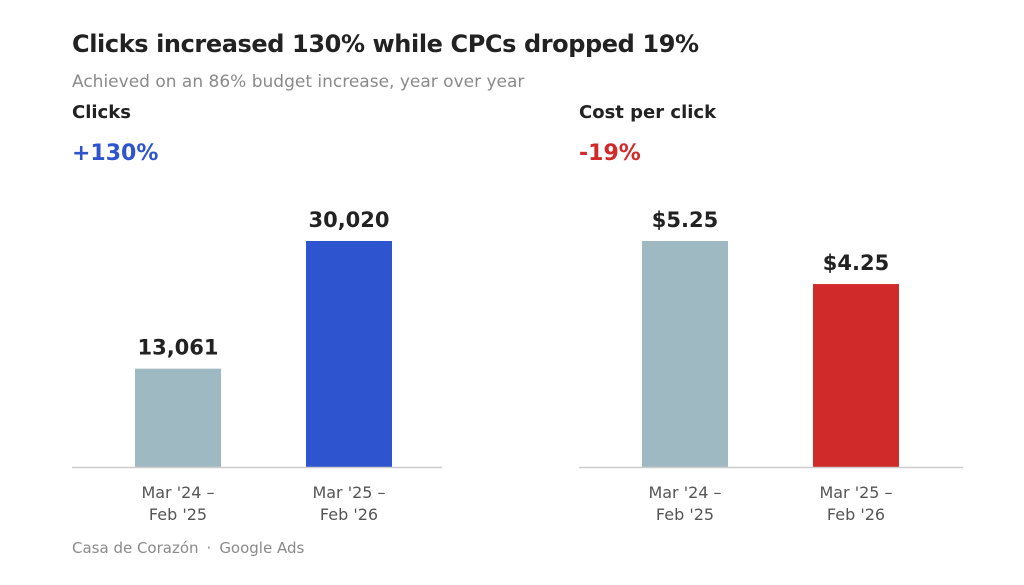  I want to click on clicks-category-label-2-line-2: Feb '26, so click(349, 514).